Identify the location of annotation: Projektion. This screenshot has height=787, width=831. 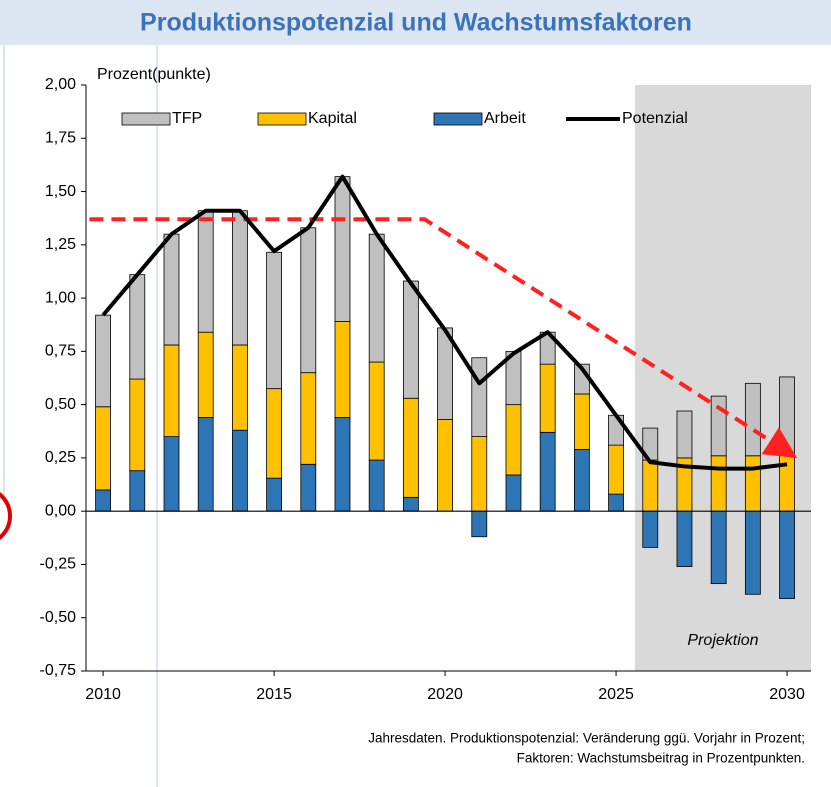
(722, 640).